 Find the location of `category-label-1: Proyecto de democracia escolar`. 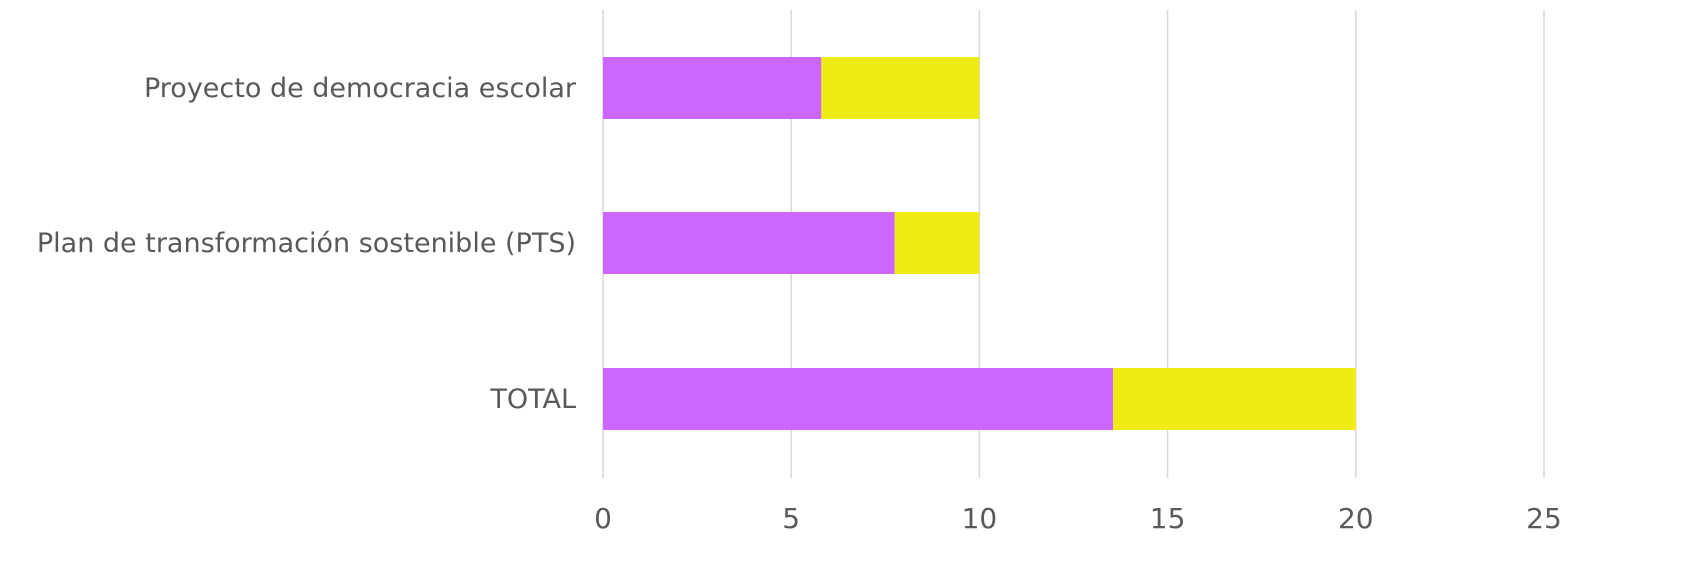

category-label-1: Proyecto de democracia escolar is located at coordinates (360, 88).